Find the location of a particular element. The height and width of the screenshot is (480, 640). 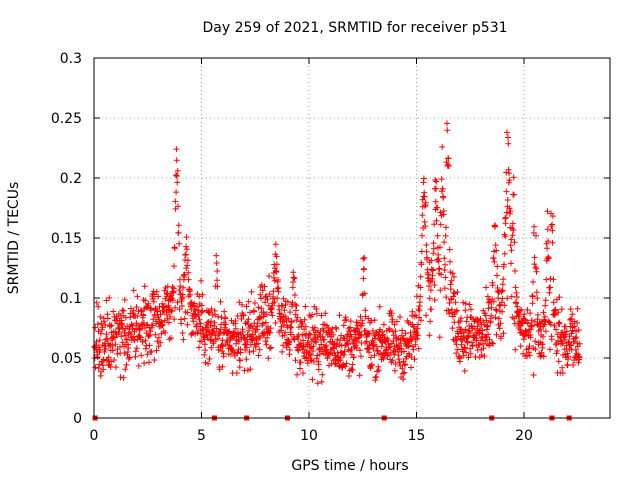

y-axis-label: SRMTID / TECUs is located at coordinates (14, 238).